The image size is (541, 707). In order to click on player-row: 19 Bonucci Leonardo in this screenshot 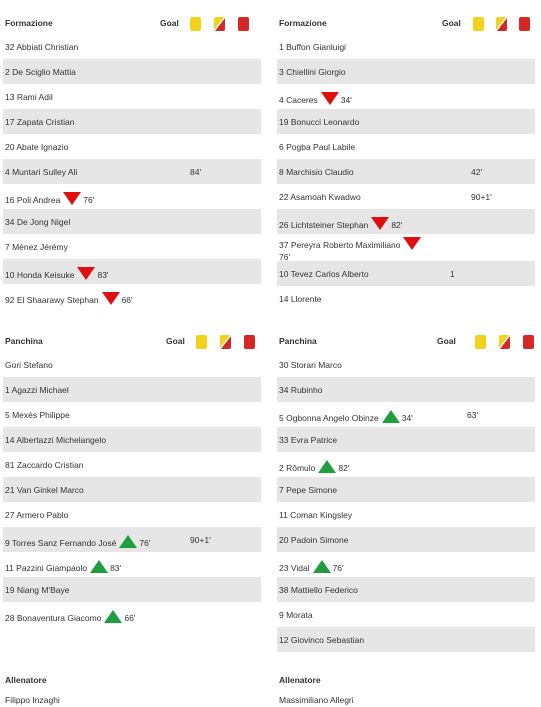, I will do `click(406, 121)`.